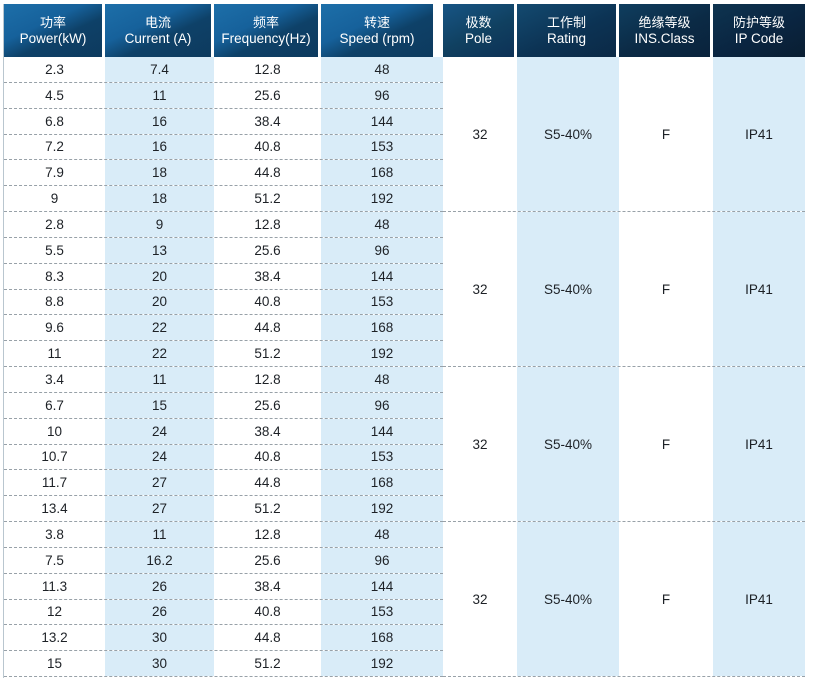 The height and width of the screenshot is (690, 815). What do you see at coordinates (3, 341) in the screenshot?
I see `table-left-border-line` at bounding box center [3, 341].